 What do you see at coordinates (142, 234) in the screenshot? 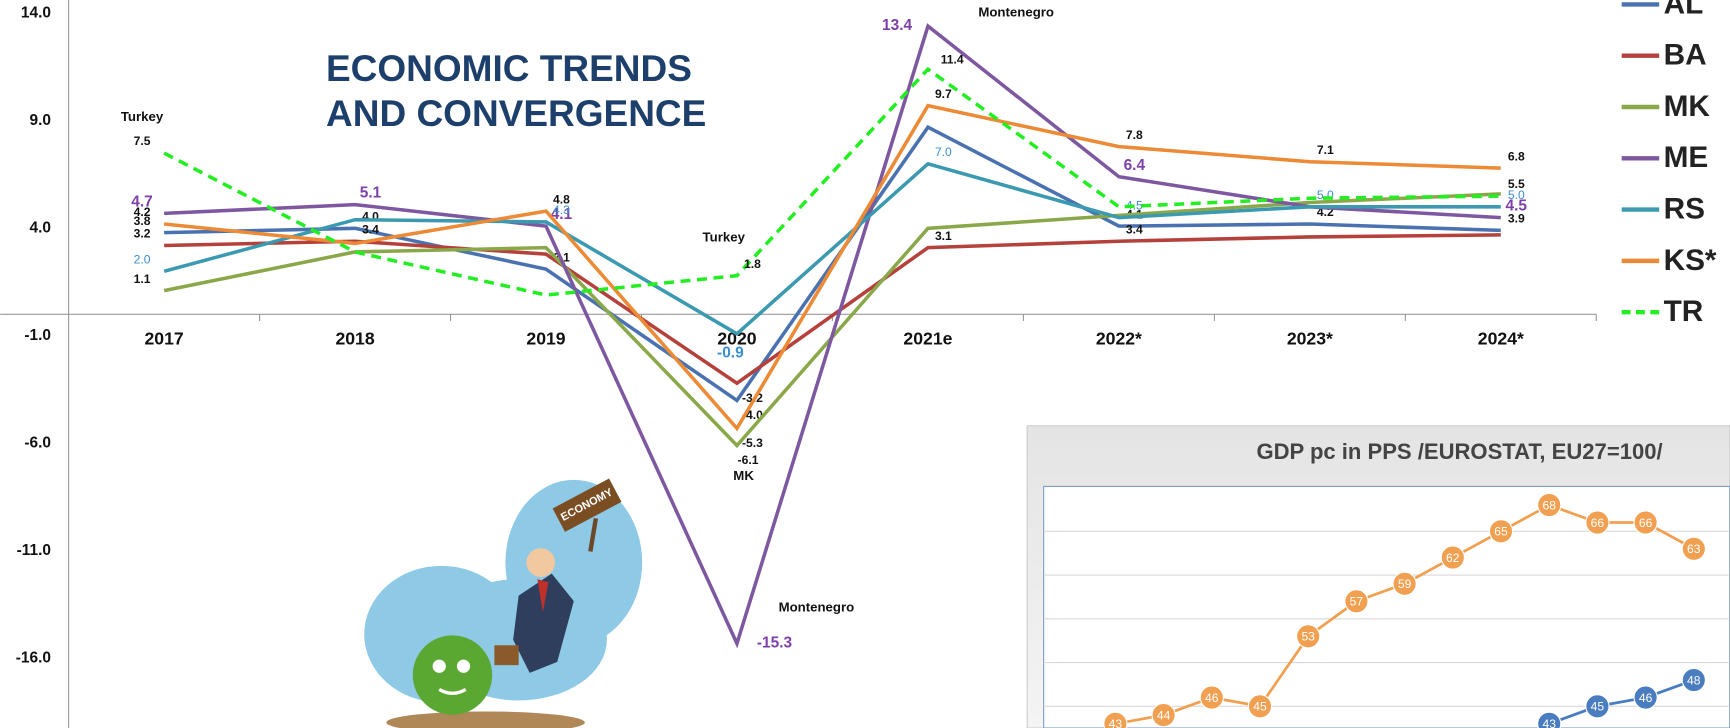
I see `value-label: 3.2` at bounding box center [142, 234].